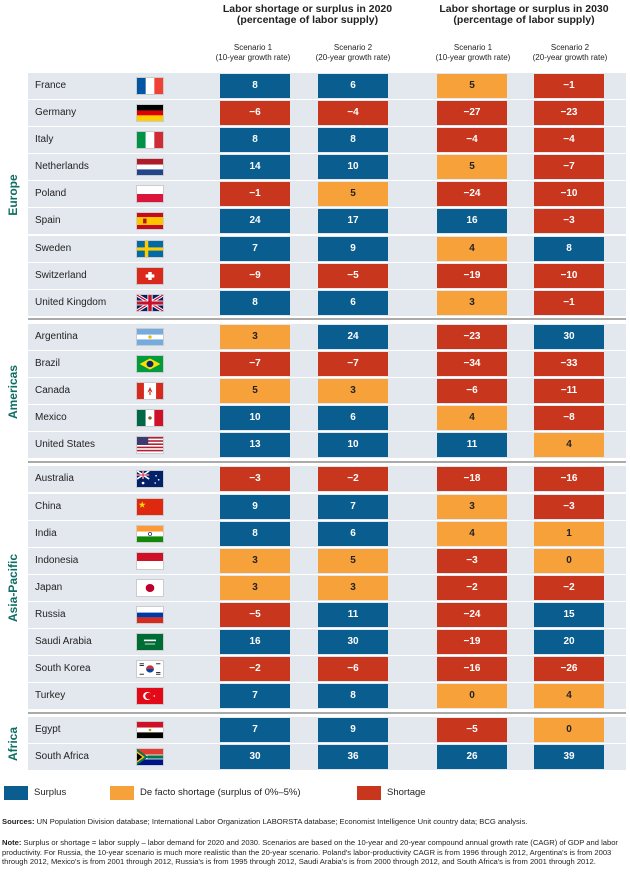 The image size is (630, 893). Describe the element at coordinates (524, 9) in the screenshot. I see `header-2030-title: Labor shortage or surplus in 2030` at that location.